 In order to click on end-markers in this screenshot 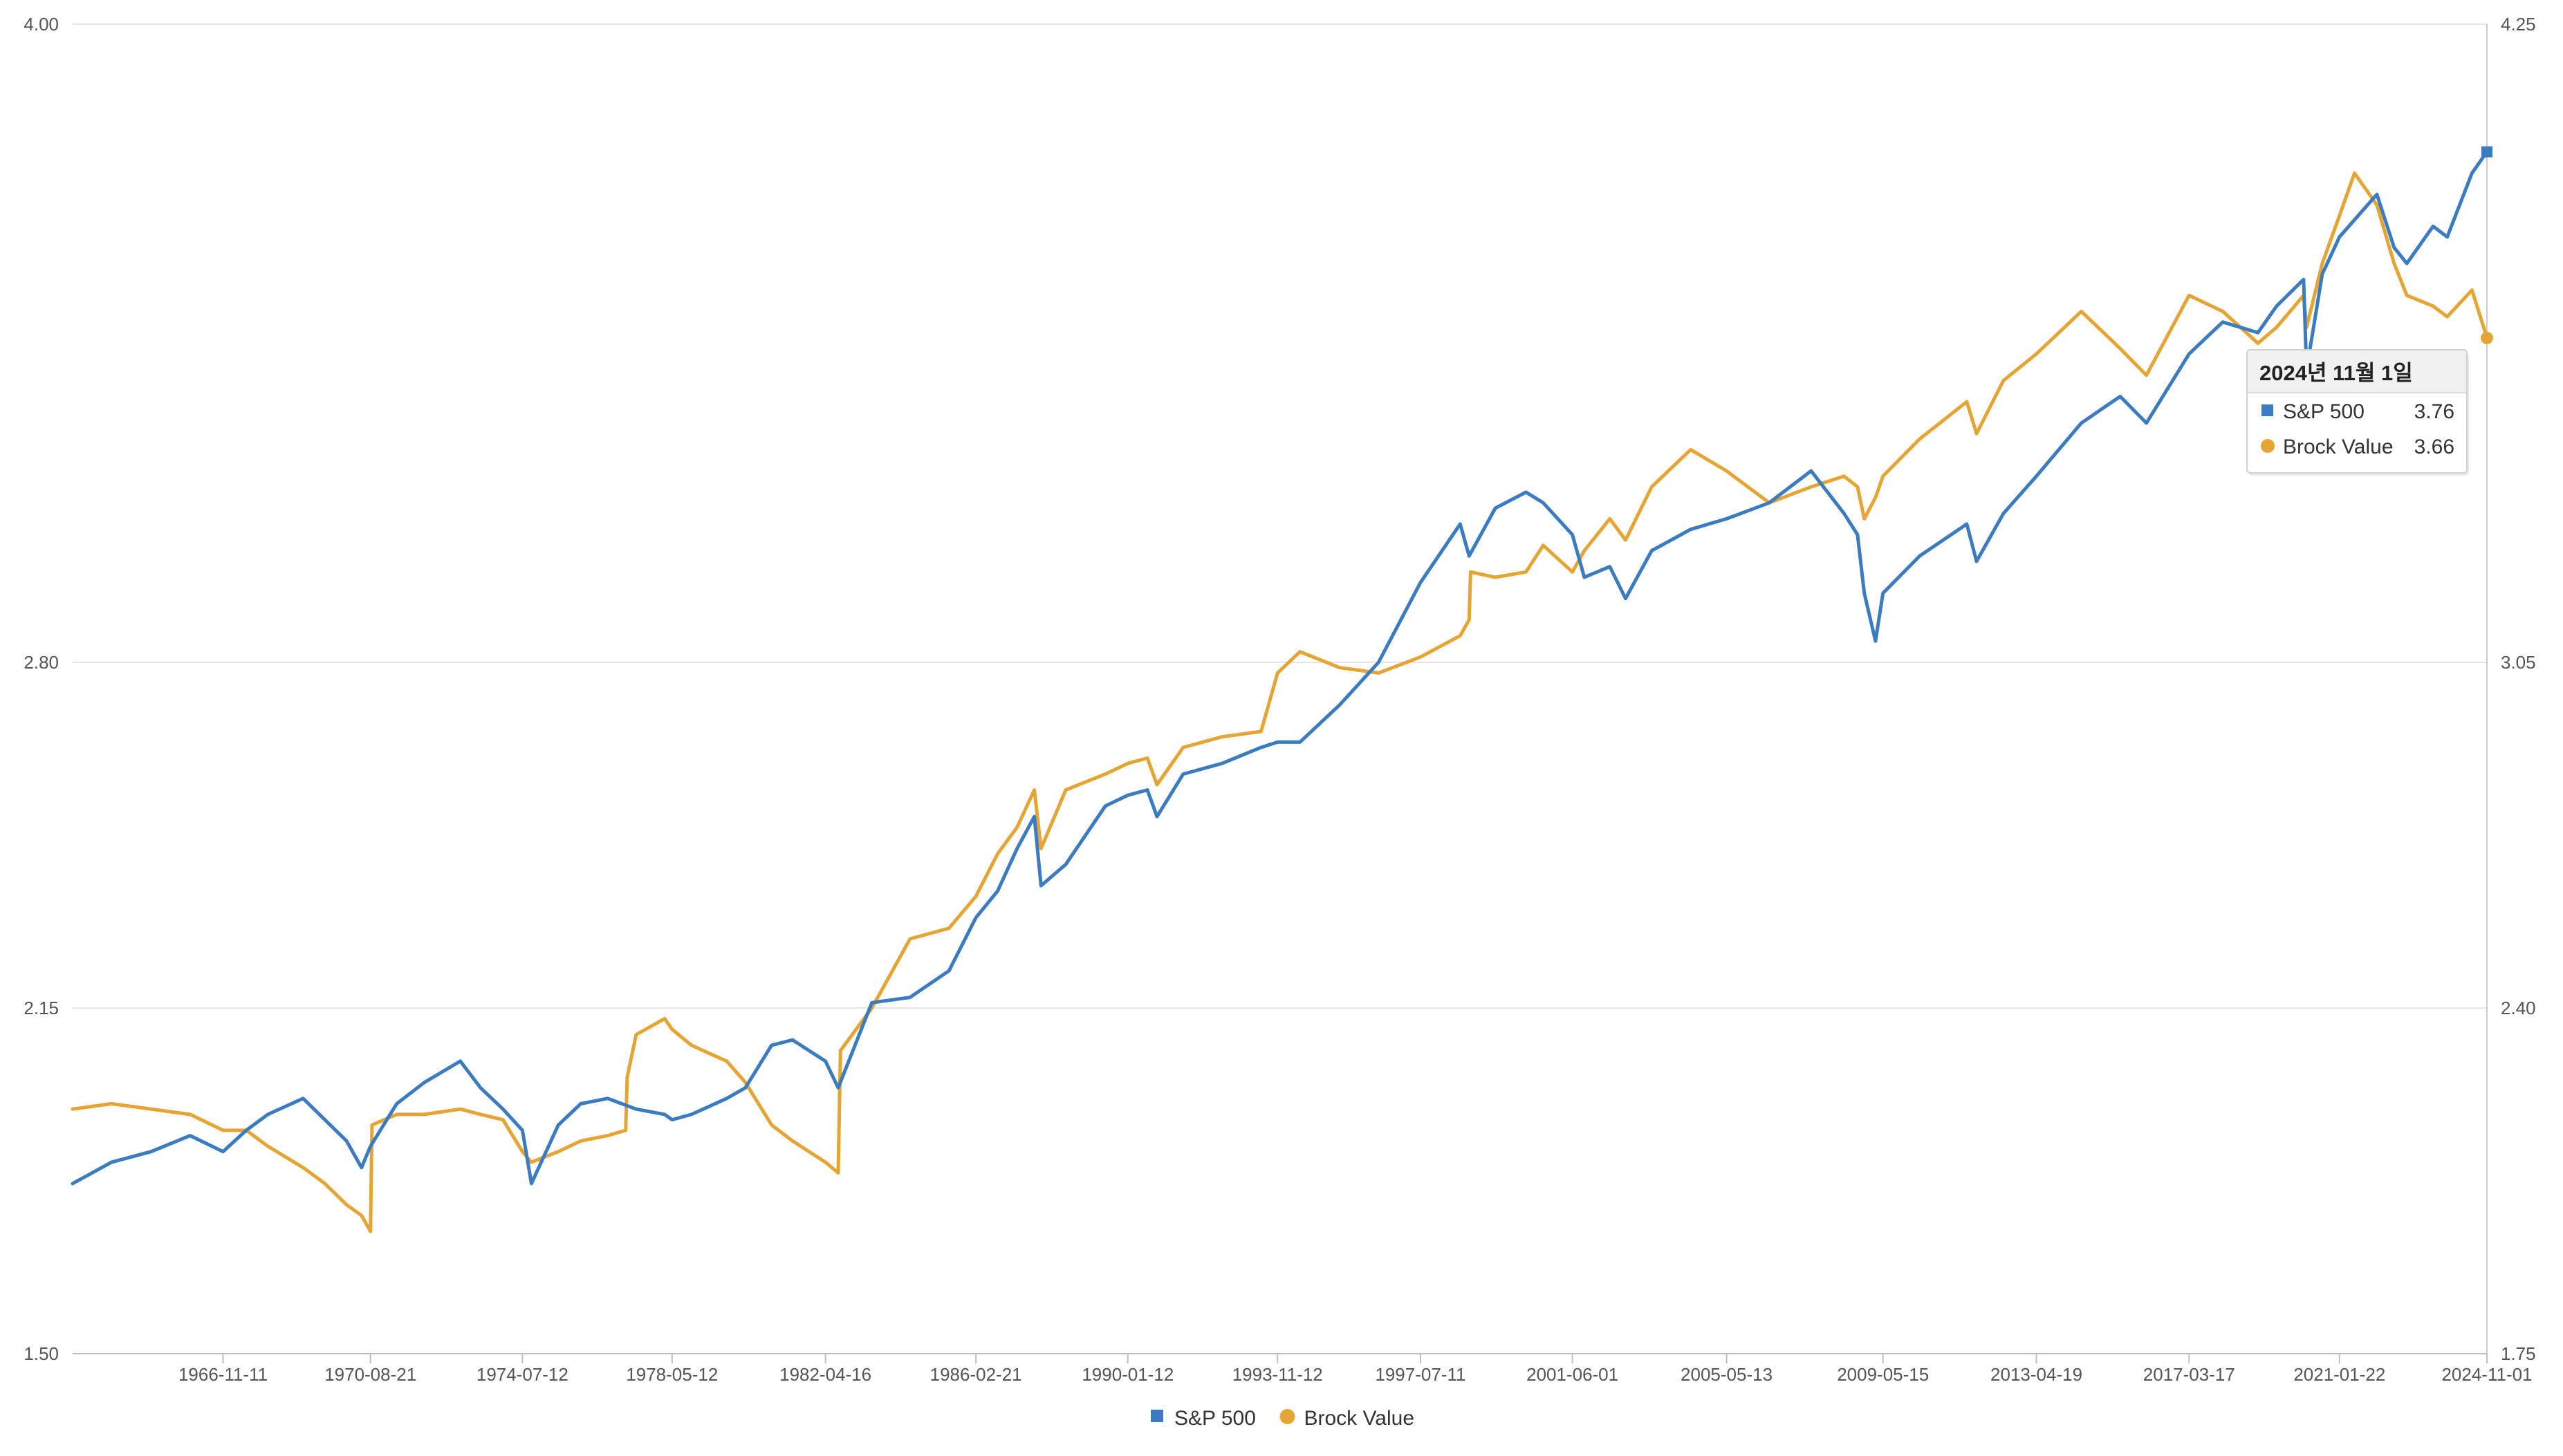, I will do `click(2487, 245)`.